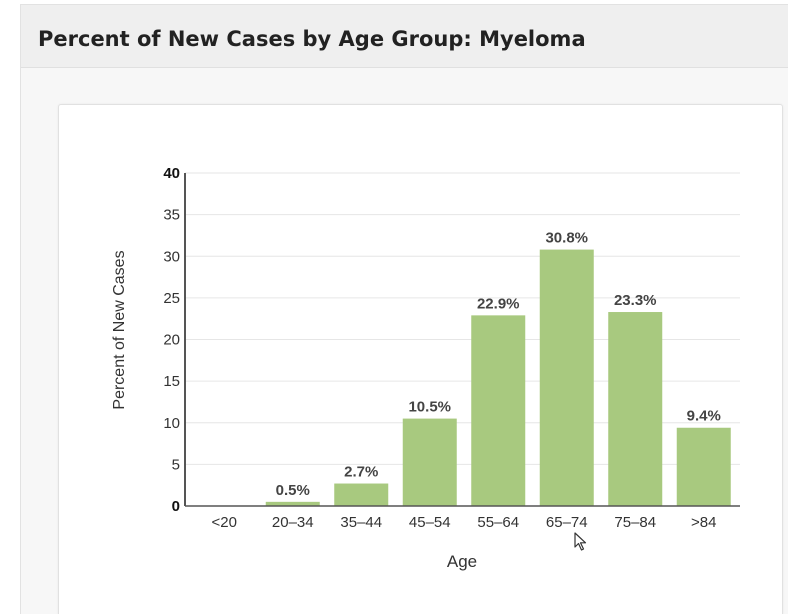  What do you see at coordinates (224, 522) in the screenshot?
I see `x-tick-label: <20` at bounding box center [224, 522].